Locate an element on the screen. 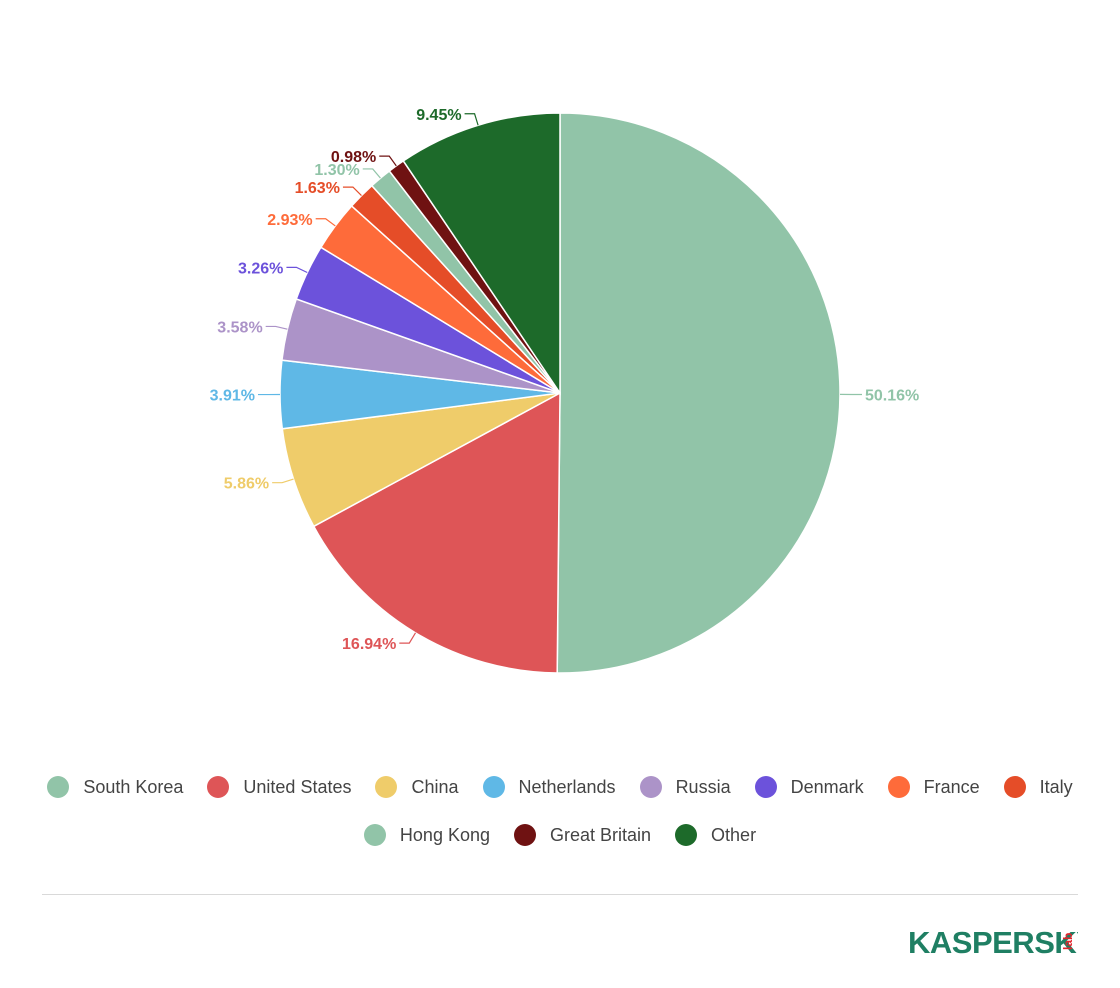 The width and height of the screenshot is (1120, 988). legend-label: France is located at coordinates (951, 786).